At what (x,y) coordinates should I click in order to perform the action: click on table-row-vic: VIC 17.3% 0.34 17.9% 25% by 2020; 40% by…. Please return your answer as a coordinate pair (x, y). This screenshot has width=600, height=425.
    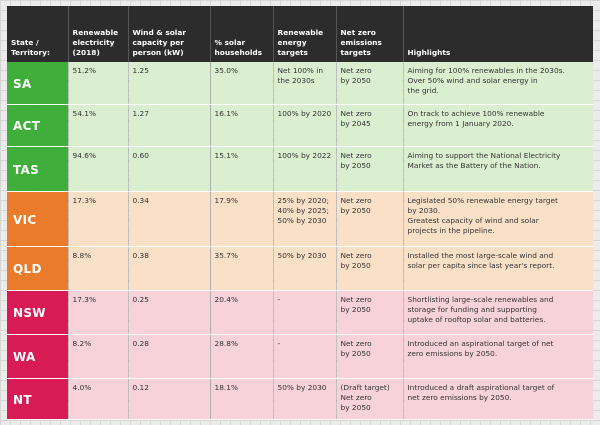
    Looking at the image, I should click on (300, 219).